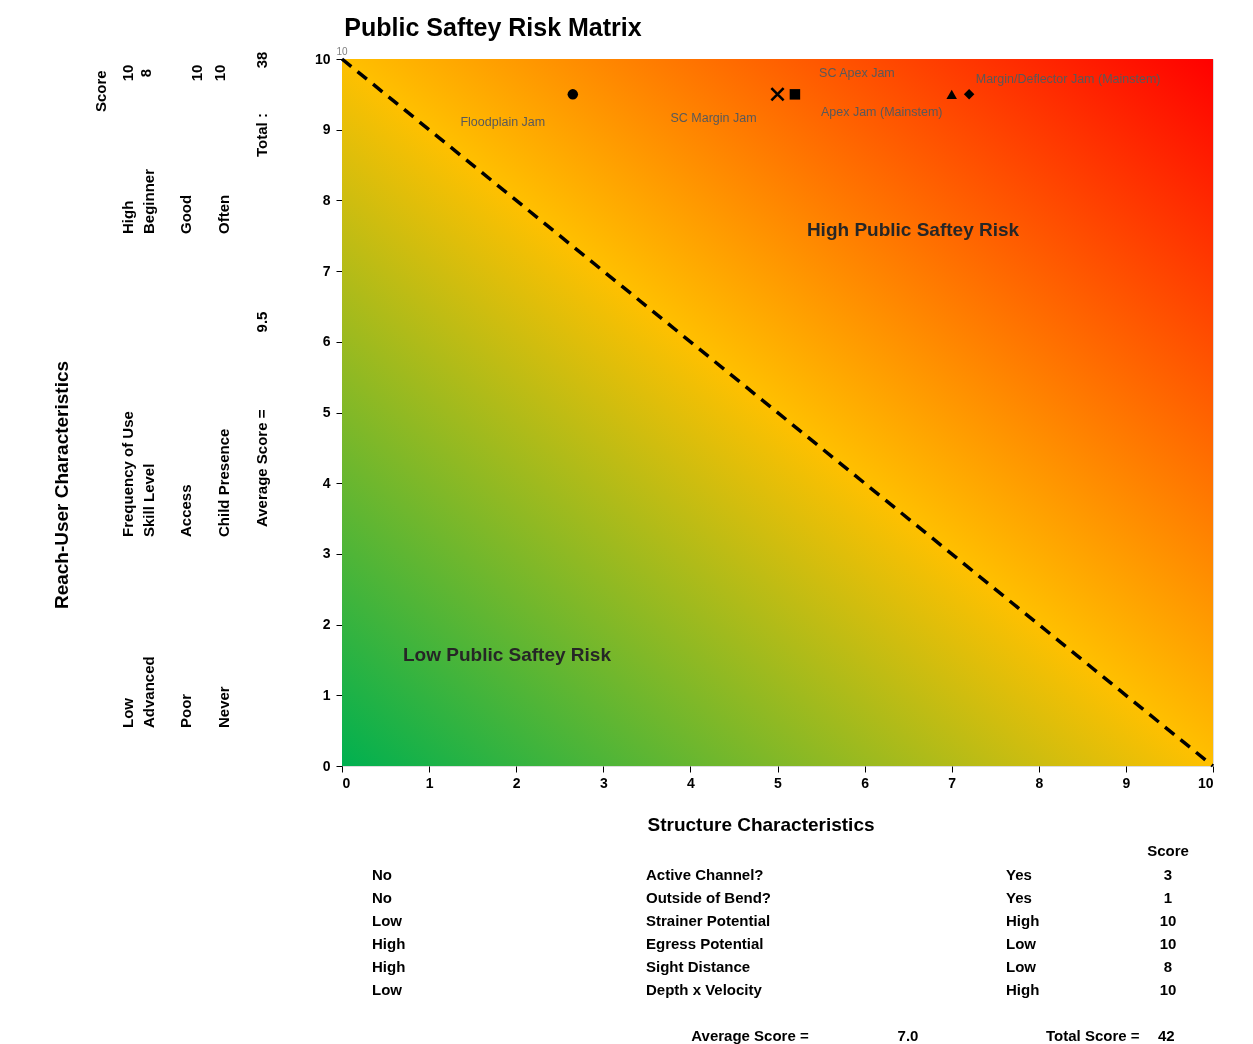 This screenshot has width=1253, height=1044. I want to click on text: Reach-User Characteristics, so click(61, 485).